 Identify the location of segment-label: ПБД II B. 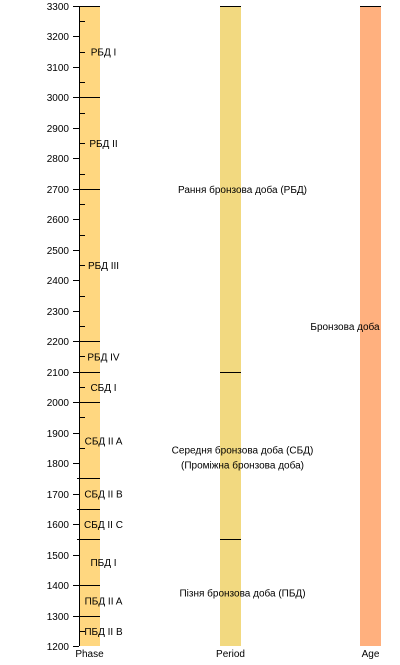
(103, 632).